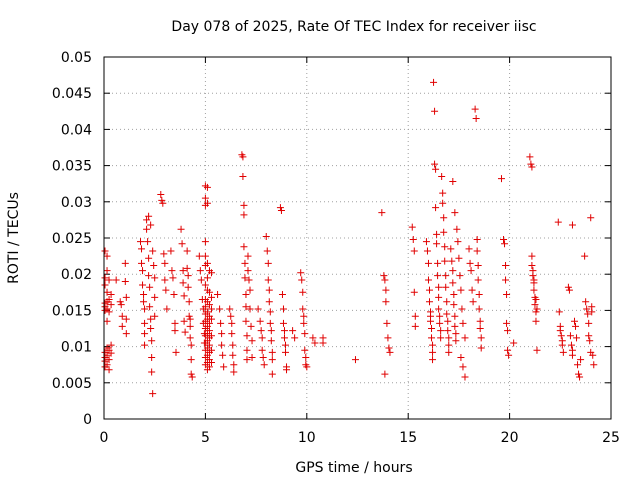 The image size is (640, 480). Describe the element at coordinates (205, 438) in the screenshot. I see `x-tick-label: 5` at that location.